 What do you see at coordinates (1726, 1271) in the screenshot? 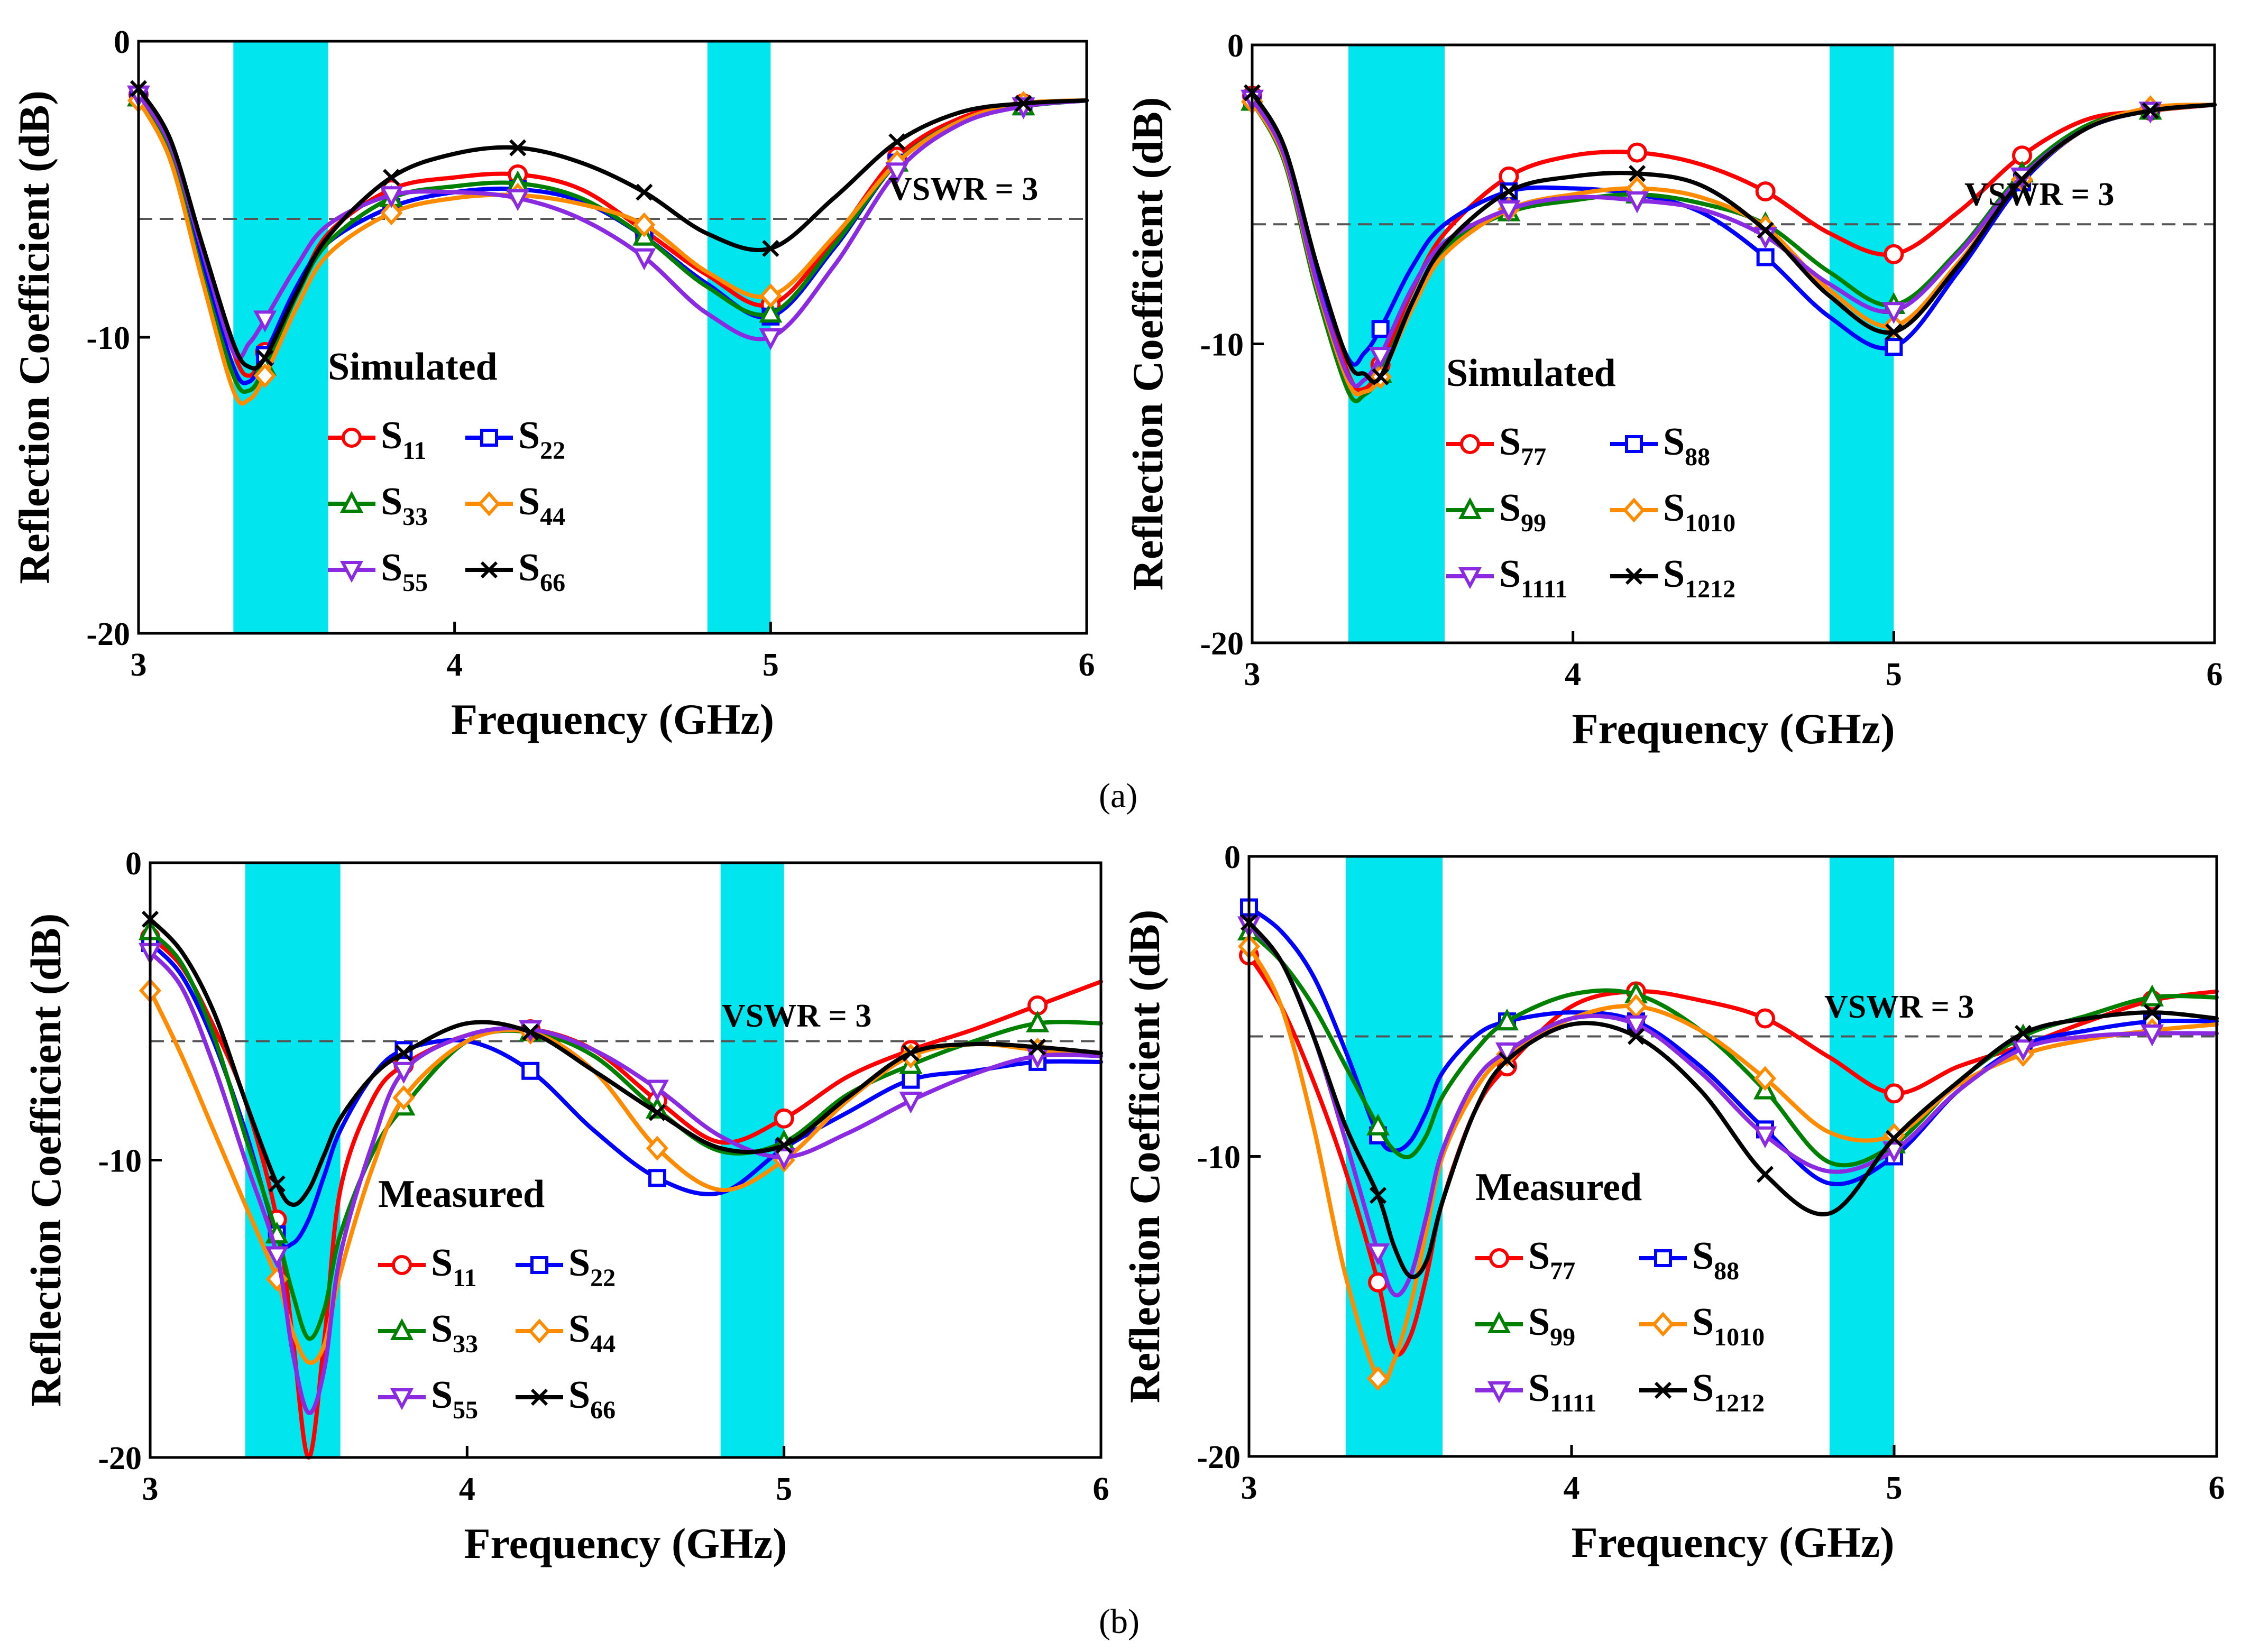
I see `legend-subscript: 88` at bounding box center [1726, 1271].